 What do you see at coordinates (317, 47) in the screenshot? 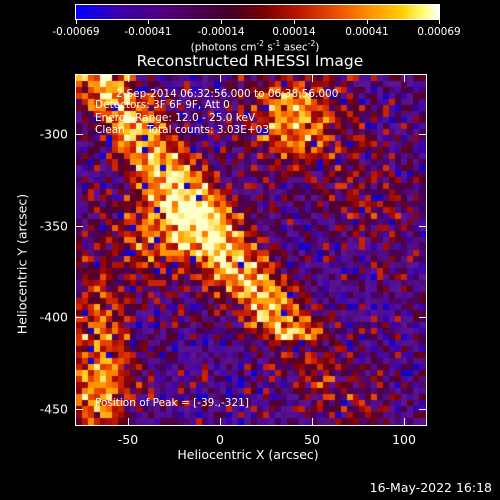
I see `units-text: )` at bounding box center [317, 47].